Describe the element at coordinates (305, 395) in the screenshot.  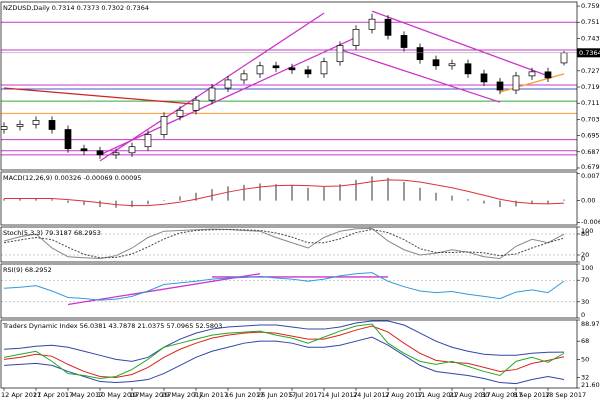
I see `x-tick-label: 5 Jul 2017` at that location.